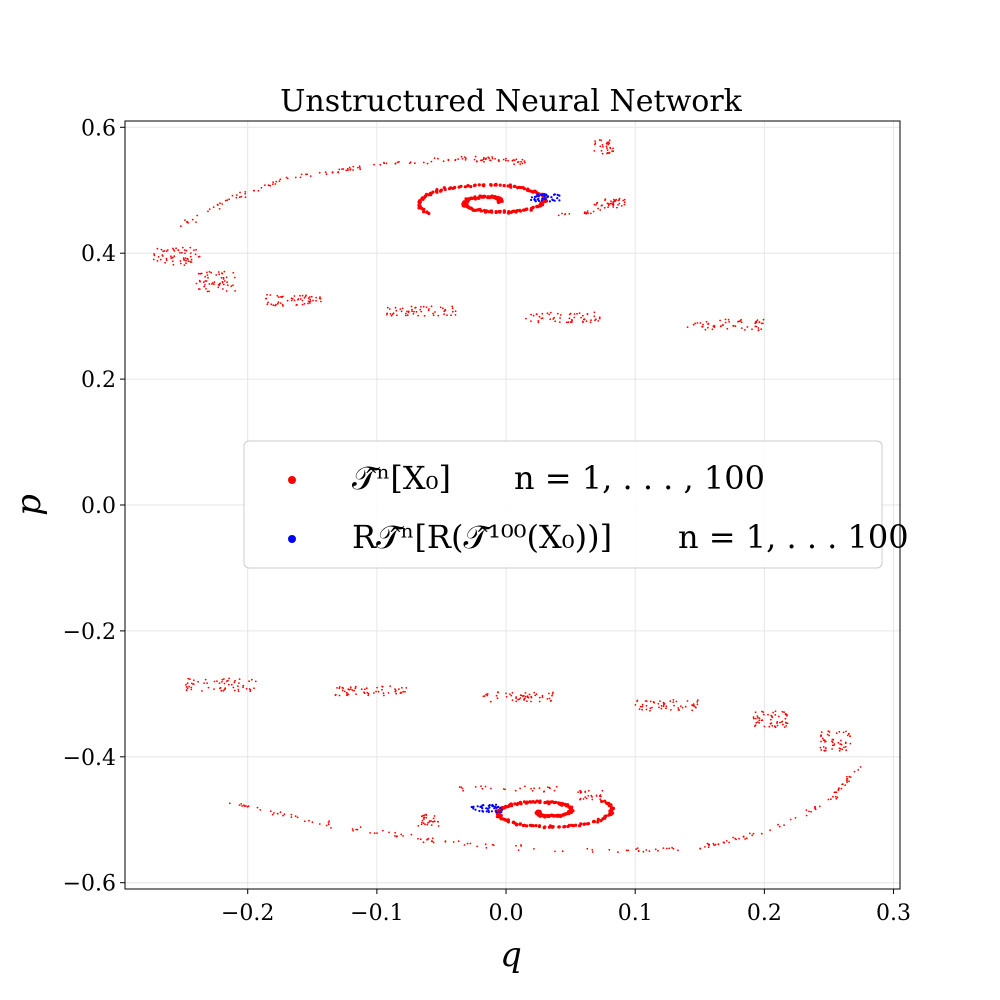 The height and width of the screenshot is (1000, 1000). What do you see at coordinates (793, 537) in the screenshot?
I see `legend-entry-2-range: n = 1, . . . 100` at bounding box center [793, 537].